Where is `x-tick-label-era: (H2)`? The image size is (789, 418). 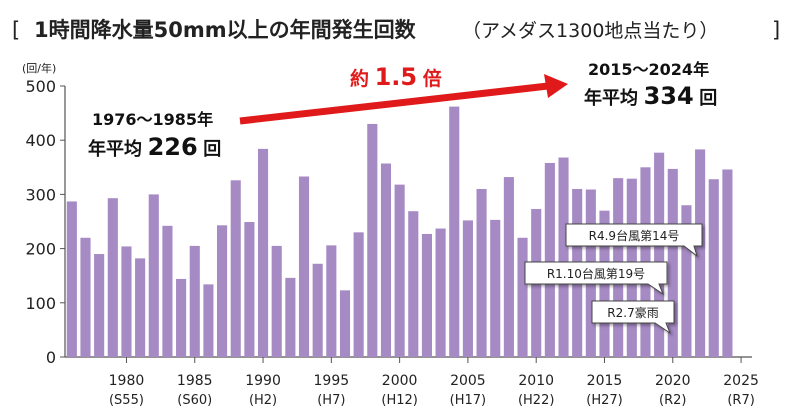
x-tick-label-era: (H2) is located at coordinates (263, 400).